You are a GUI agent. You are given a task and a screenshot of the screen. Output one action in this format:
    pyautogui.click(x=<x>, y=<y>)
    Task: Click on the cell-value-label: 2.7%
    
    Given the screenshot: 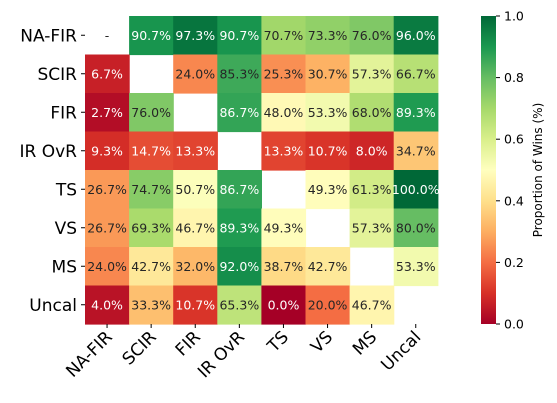 What is the action you would take?
    pyautogui.click(x=107, y=112)
    